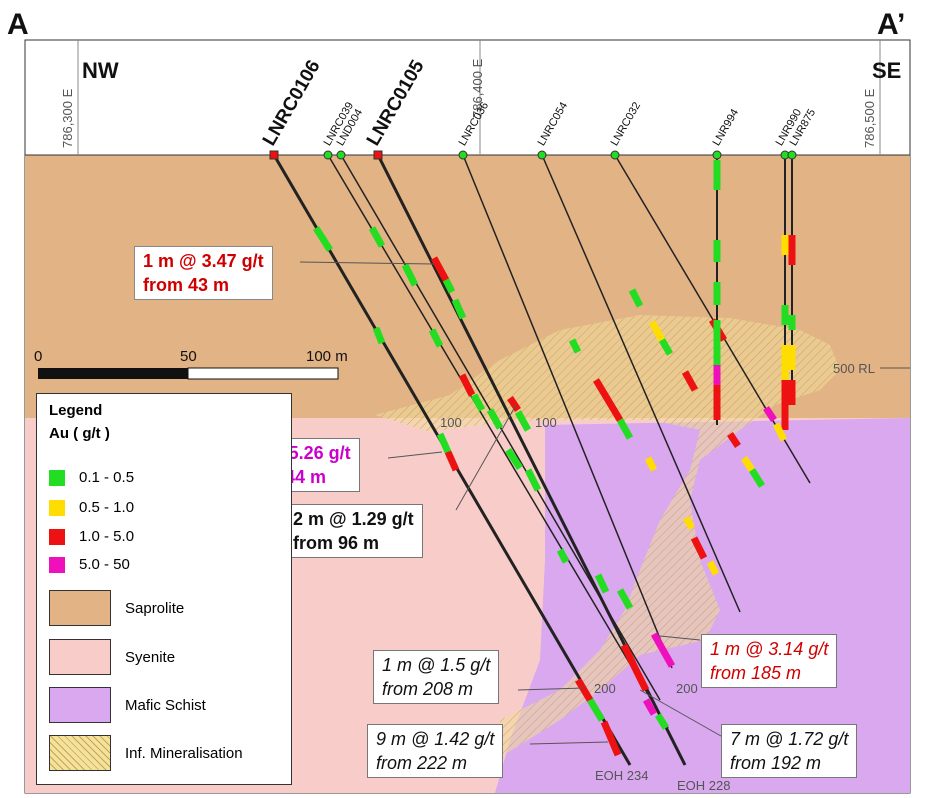 This screenshot has height=798, width=925. Describe the element at coordinates (641, 383) in the screenshot. I see `hole-LNRC054-trace` at that location.